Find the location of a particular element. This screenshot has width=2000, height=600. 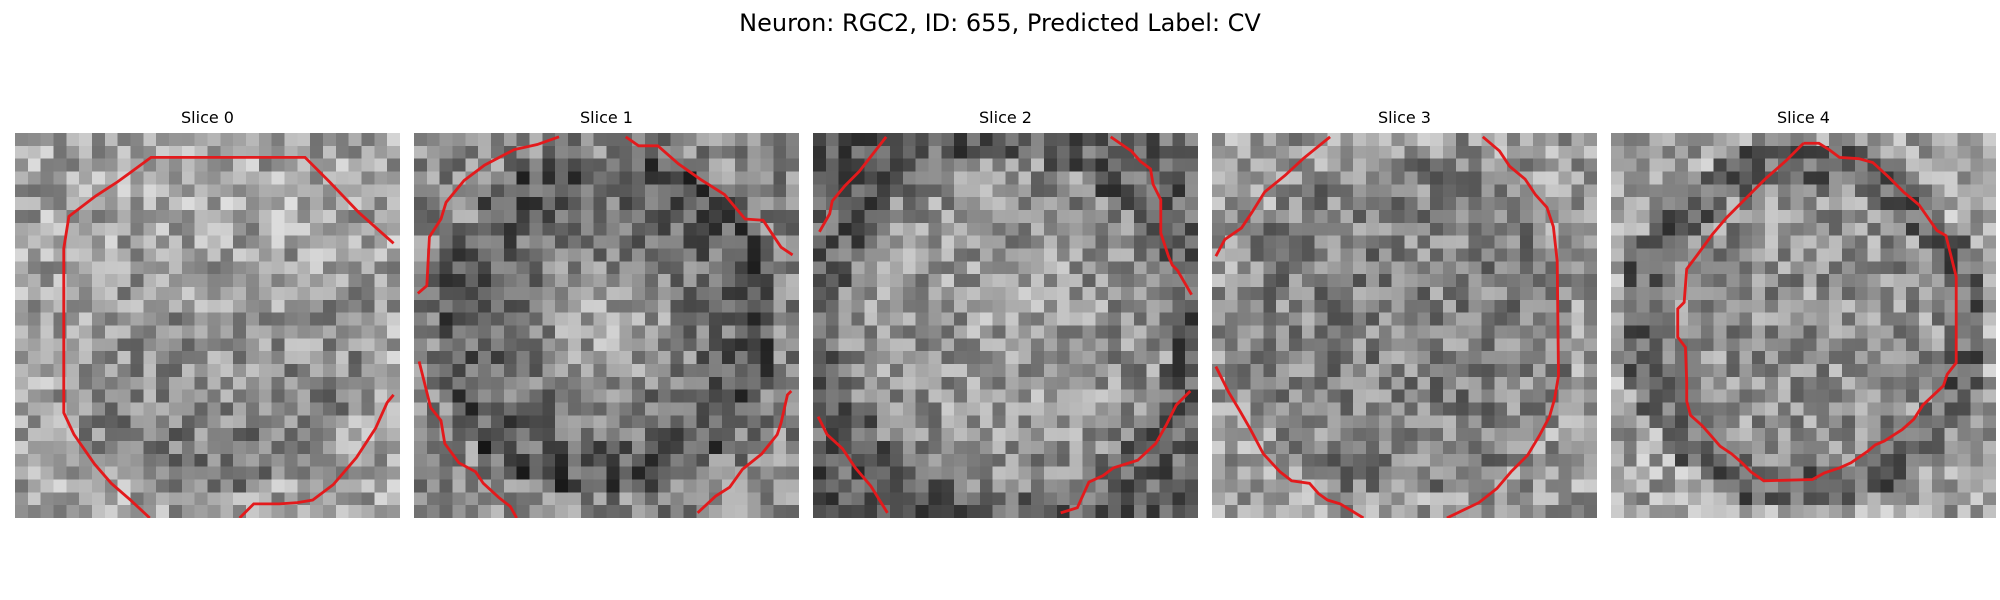

slice-title: Slice 4 is located at coordinates (1803, 117).